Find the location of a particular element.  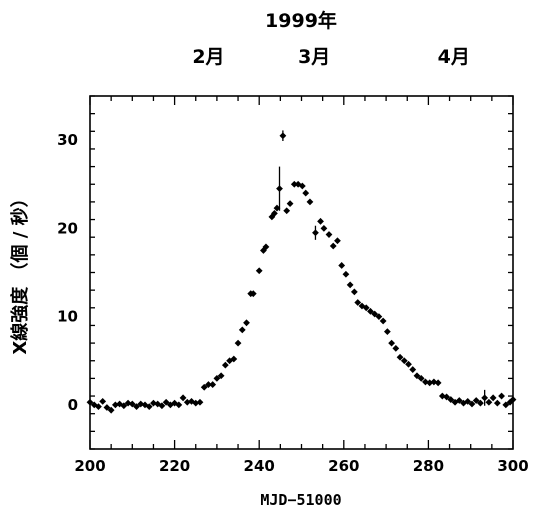

month-label: 2月 is located at coordinates (208, 57).